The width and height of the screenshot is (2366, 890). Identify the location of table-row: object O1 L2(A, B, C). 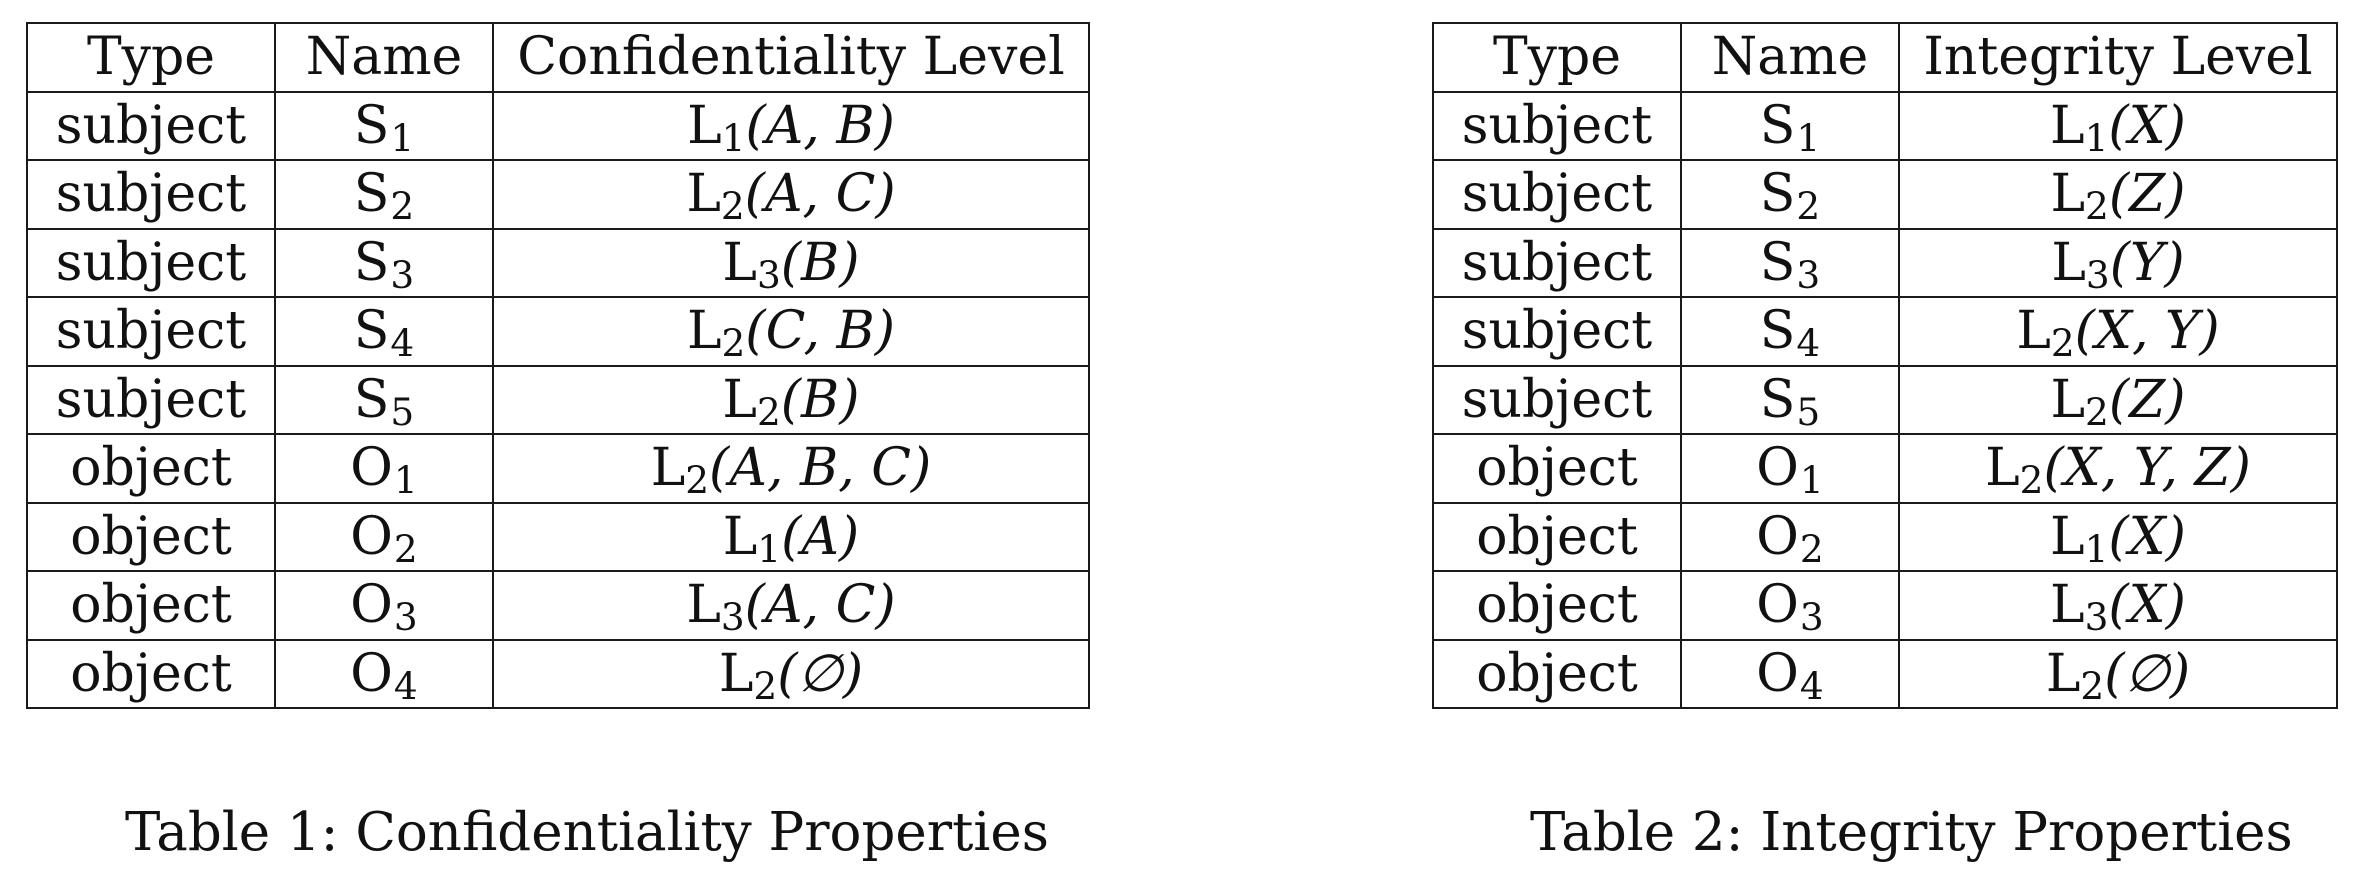
(558, 468).